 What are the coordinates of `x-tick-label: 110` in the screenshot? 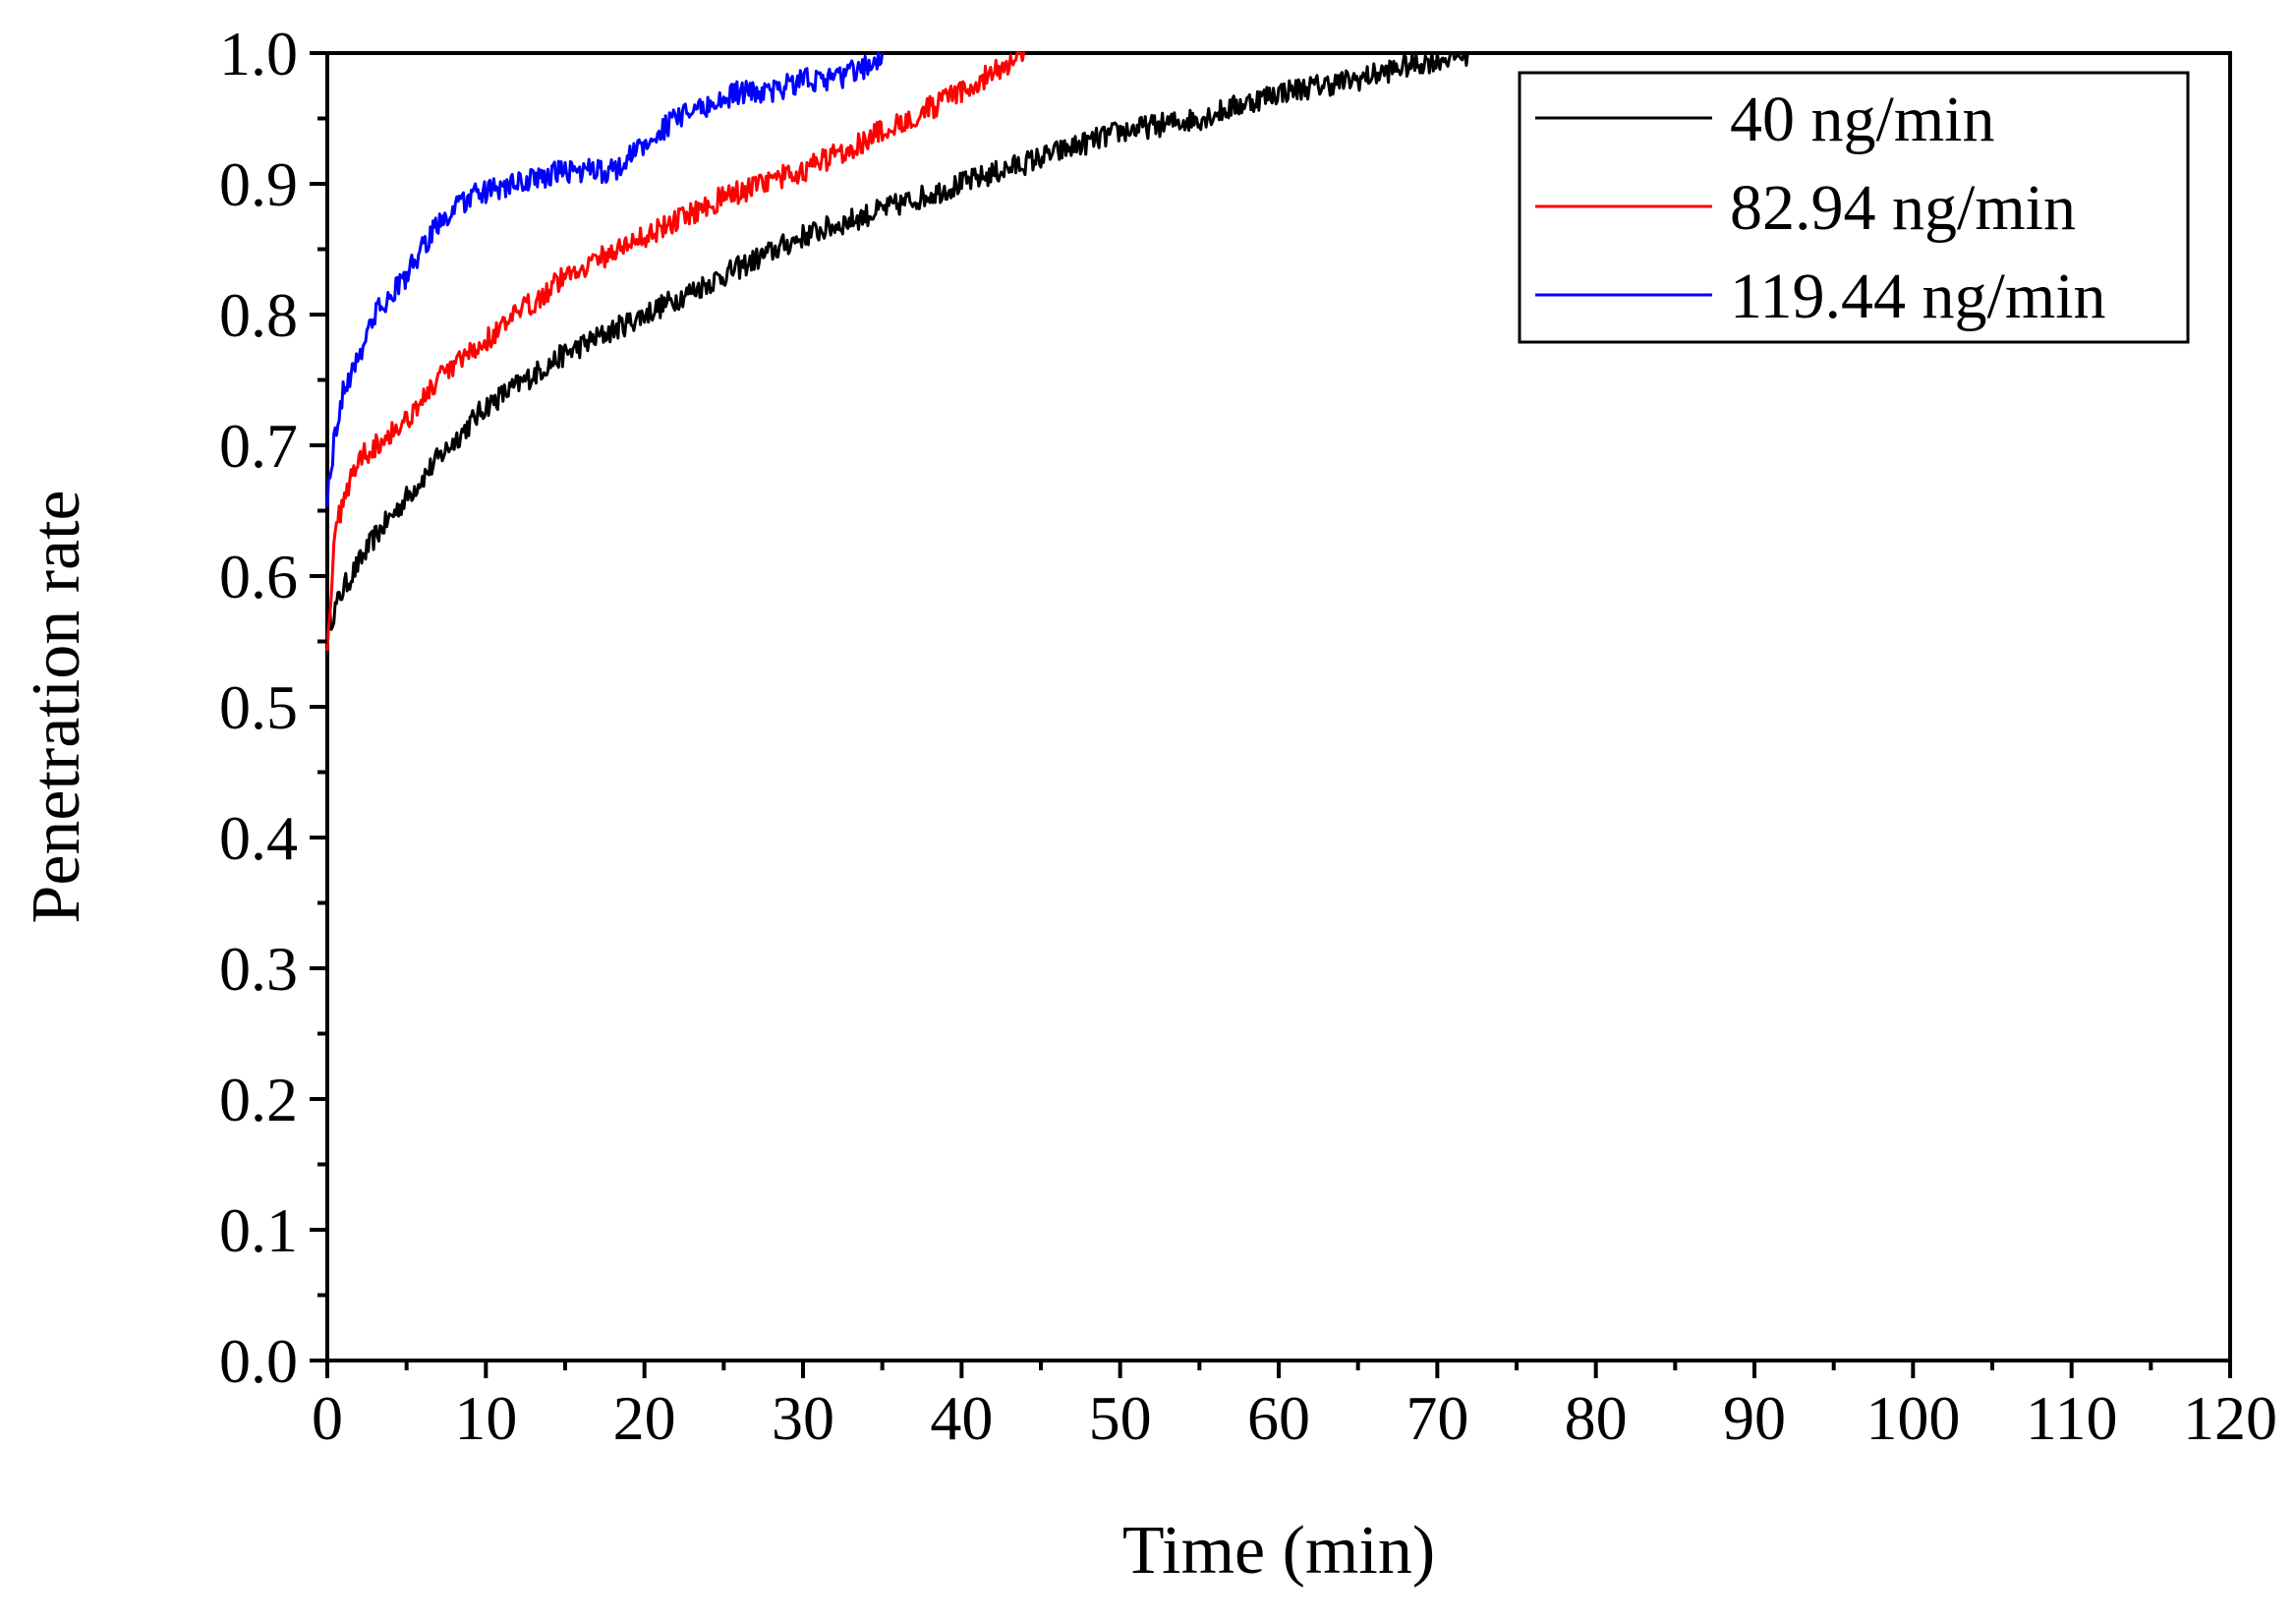 It's located at (2072, 1418).